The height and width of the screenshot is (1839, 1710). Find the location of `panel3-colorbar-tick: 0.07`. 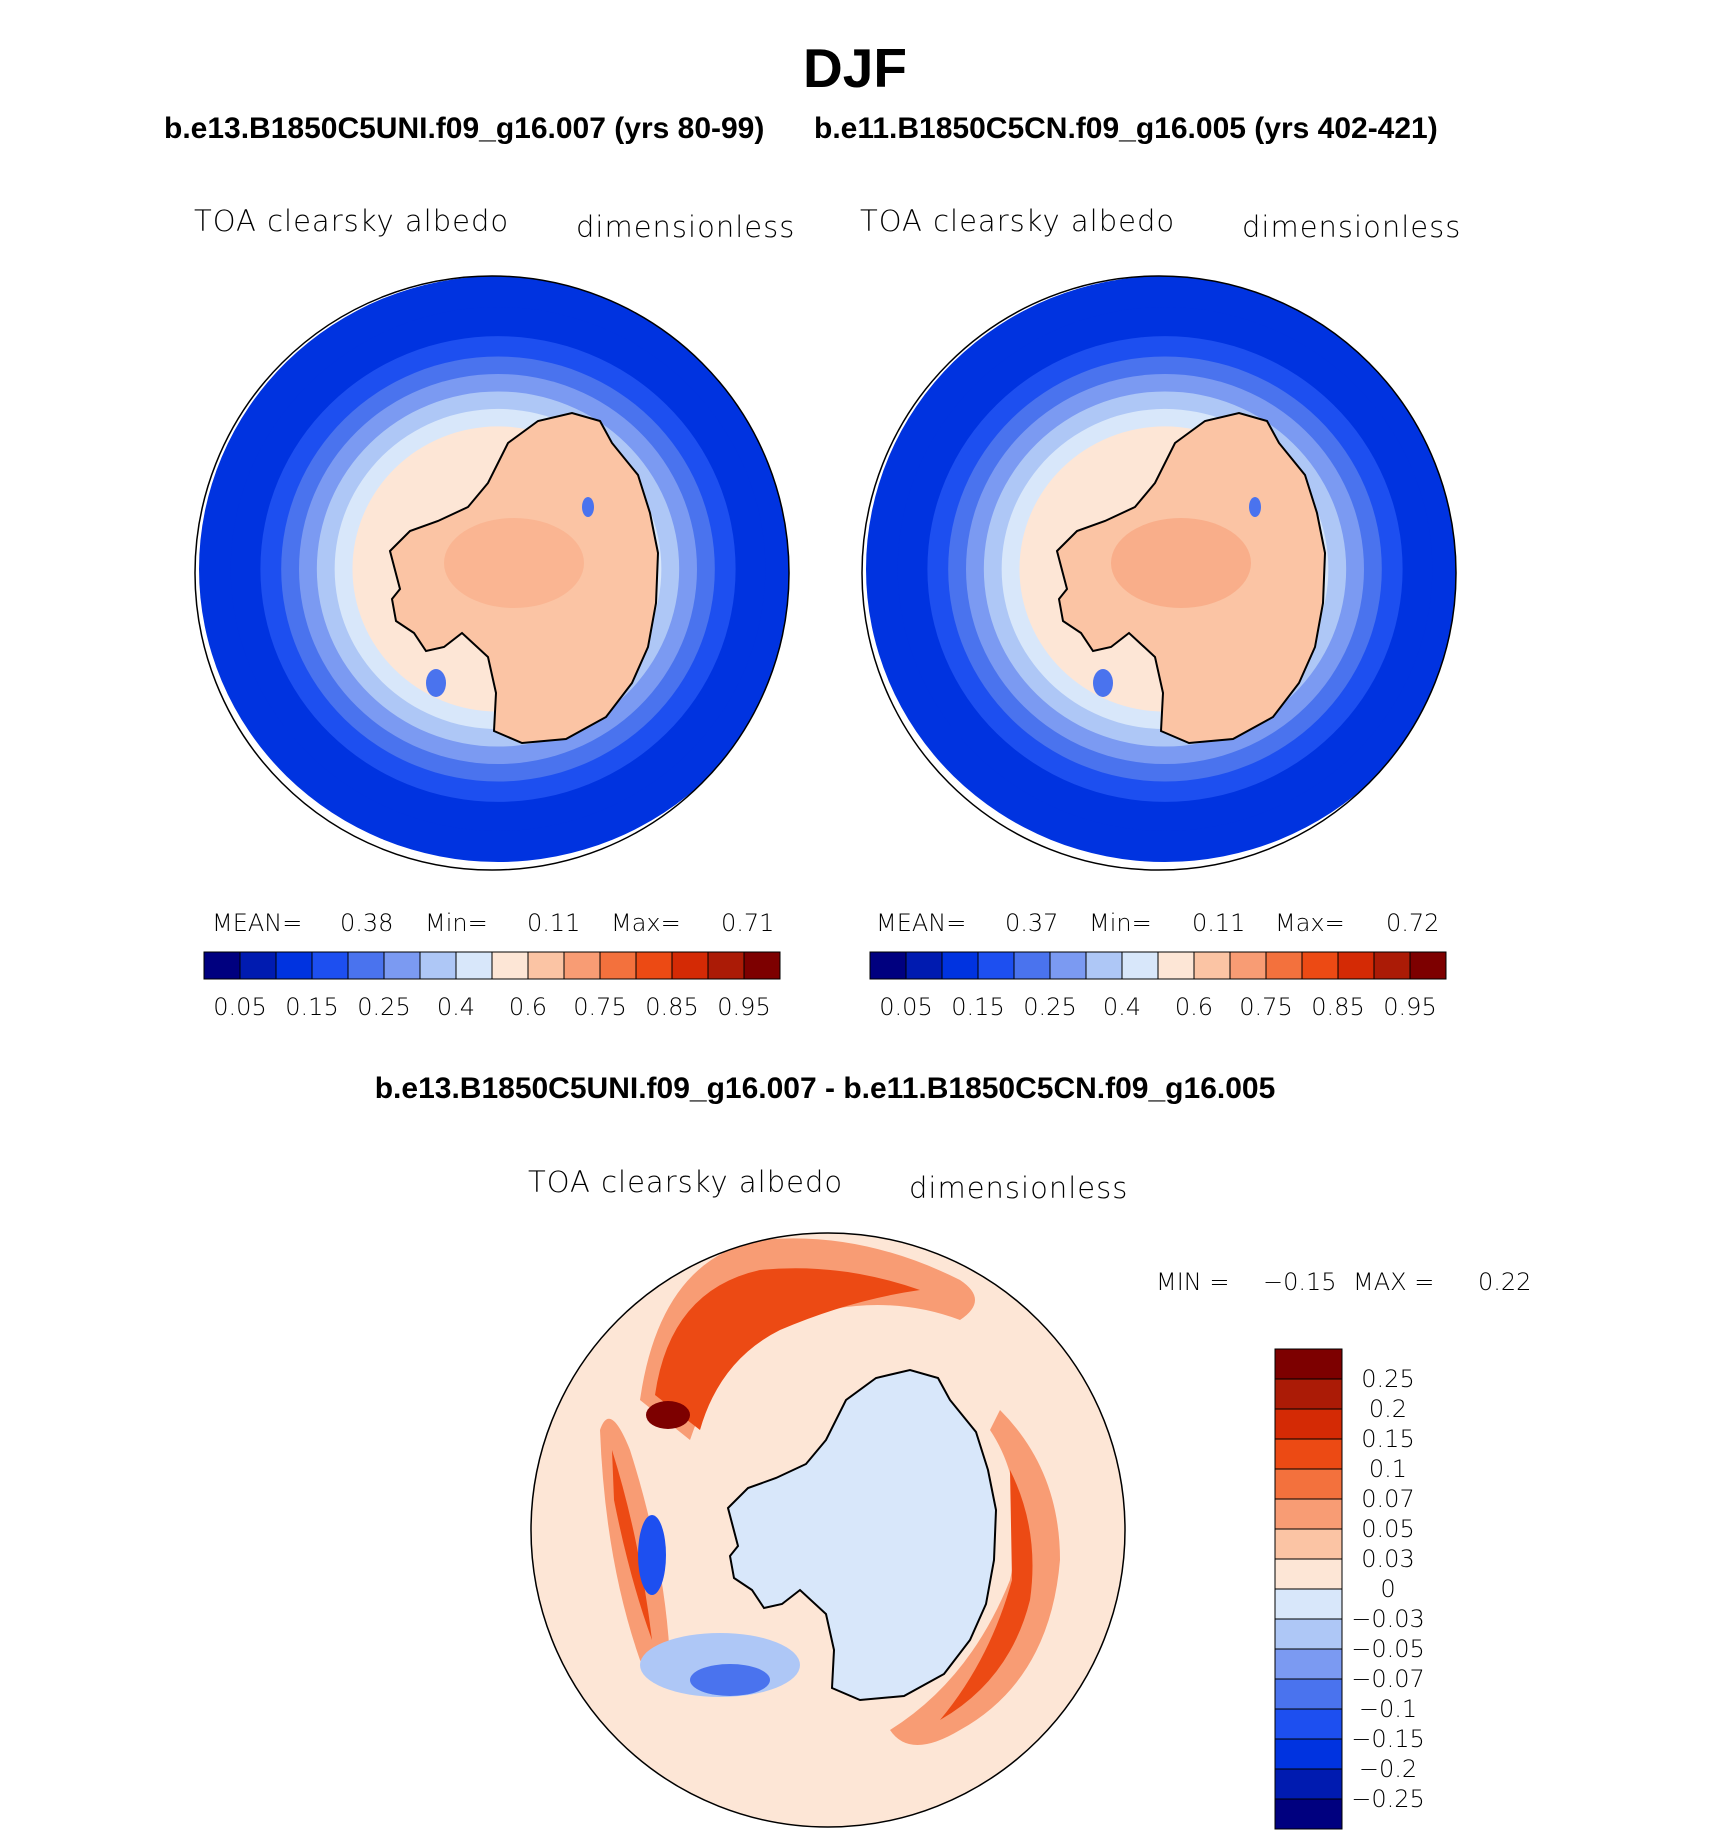

panel3-colorbar-tick: 0.07 is located at coordinates (1387, 1499).